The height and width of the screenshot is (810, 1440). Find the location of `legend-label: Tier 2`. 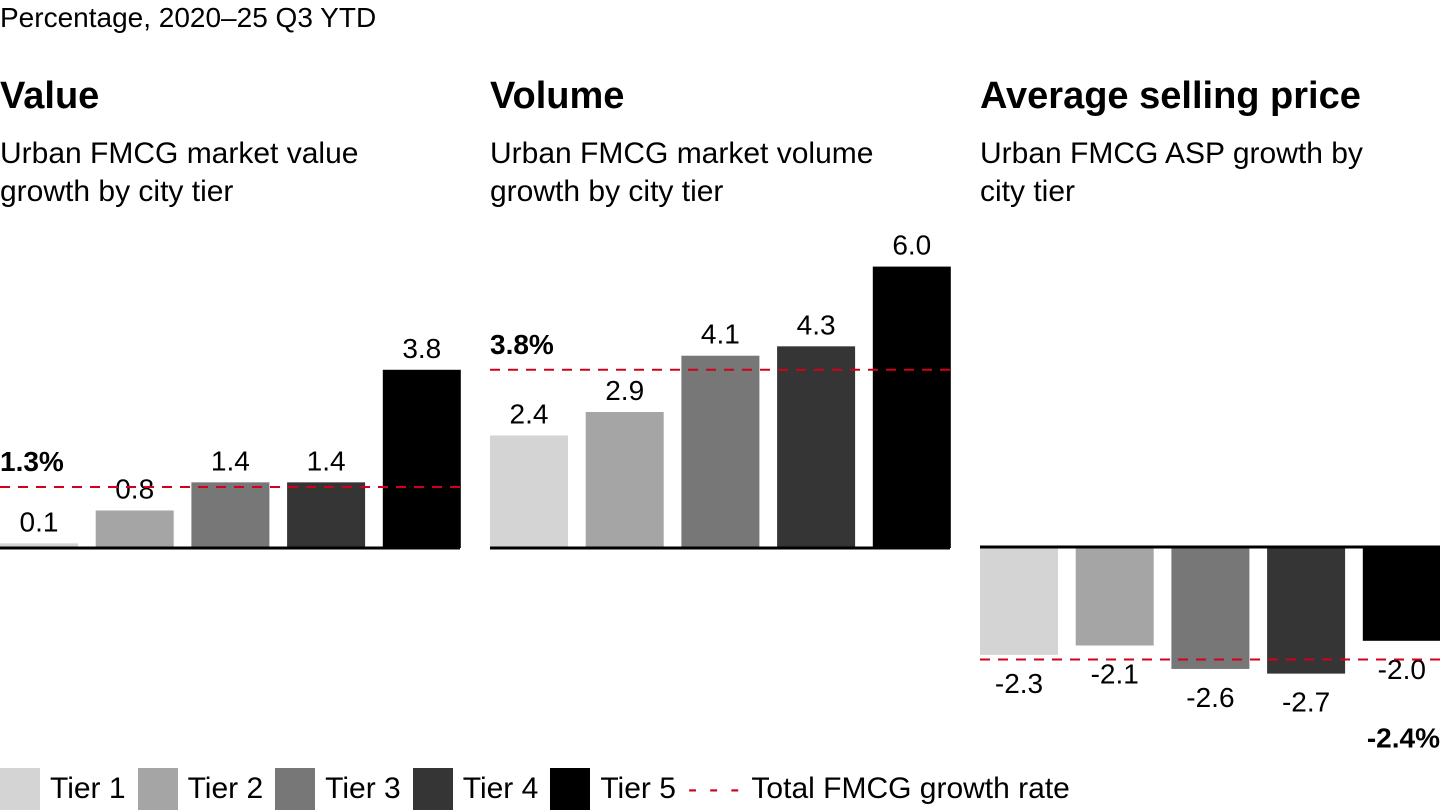

legend-label: Tier 2 is located at coordinates (225, 788).